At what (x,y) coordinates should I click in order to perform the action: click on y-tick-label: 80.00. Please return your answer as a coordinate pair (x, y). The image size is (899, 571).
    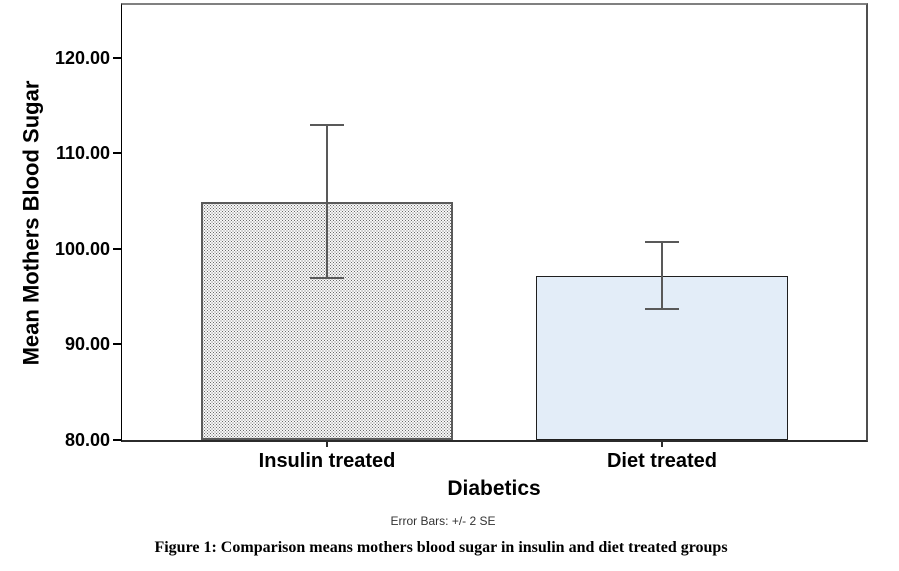
    Looking at the image, I should click on (87, 440).